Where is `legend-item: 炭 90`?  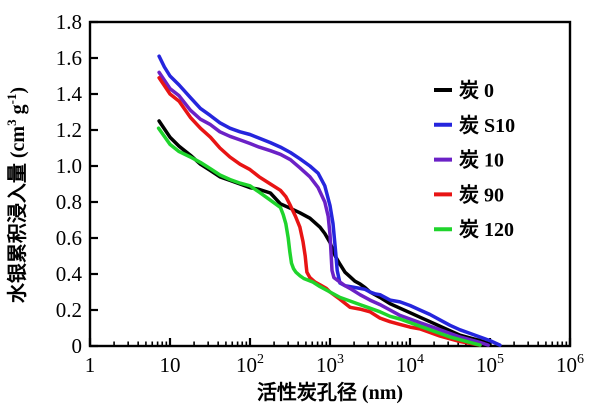 legend-item: 炭 90 is located at coordinates (469, 194).